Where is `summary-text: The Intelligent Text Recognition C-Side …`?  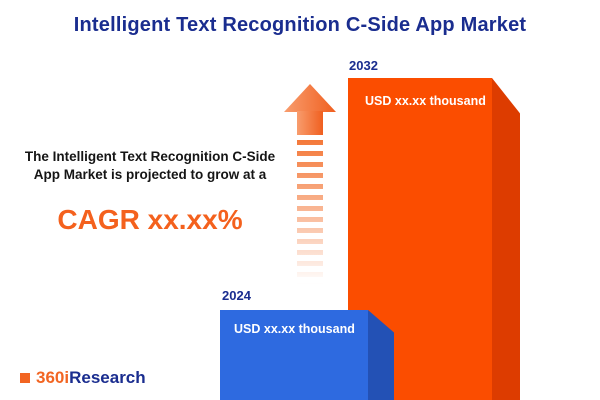 summary-text: The Intelligent Text Recognition C-Side … is located at coordinates (150, 166).